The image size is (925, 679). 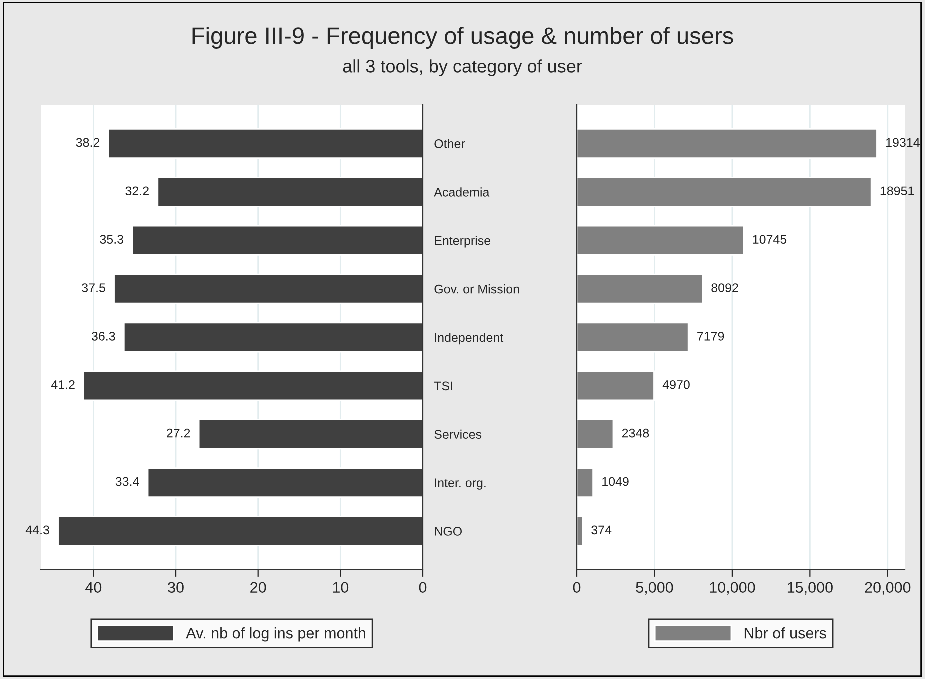 What do you see at coordinates (462, 68) in the screenshot?
I see `text: all 3 tools, by category of user` at bounding box center [462, 68].